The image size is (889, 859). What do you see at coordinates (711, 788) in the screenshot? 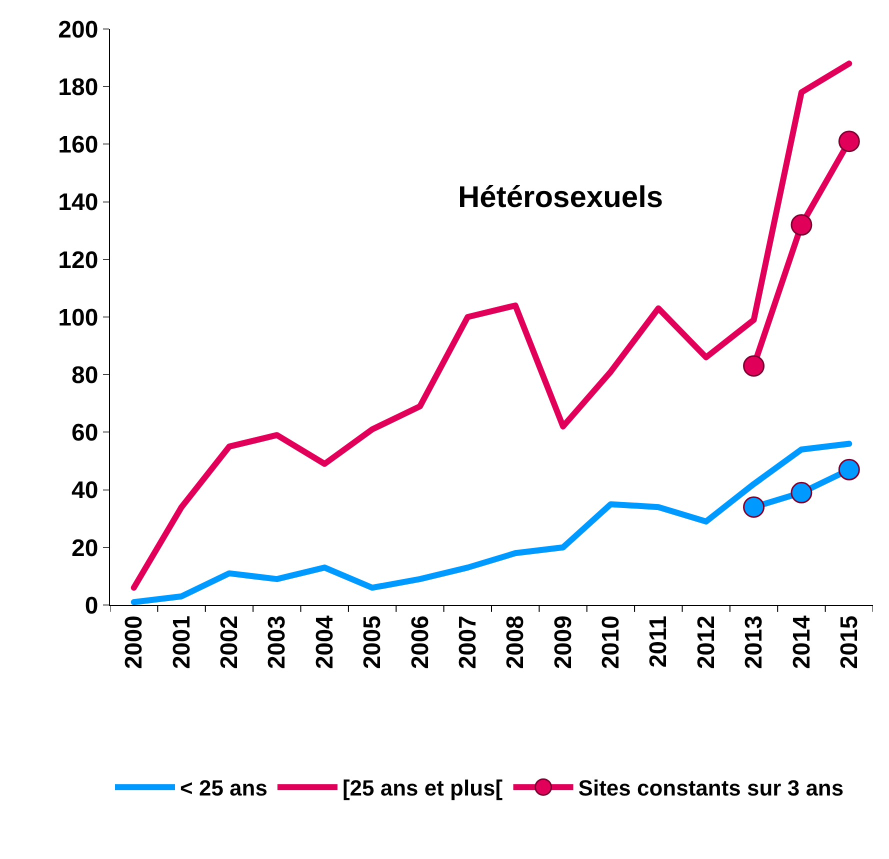
I see `legend-label: Sites constants sur 3 ans` at bounding box center [711, 788].